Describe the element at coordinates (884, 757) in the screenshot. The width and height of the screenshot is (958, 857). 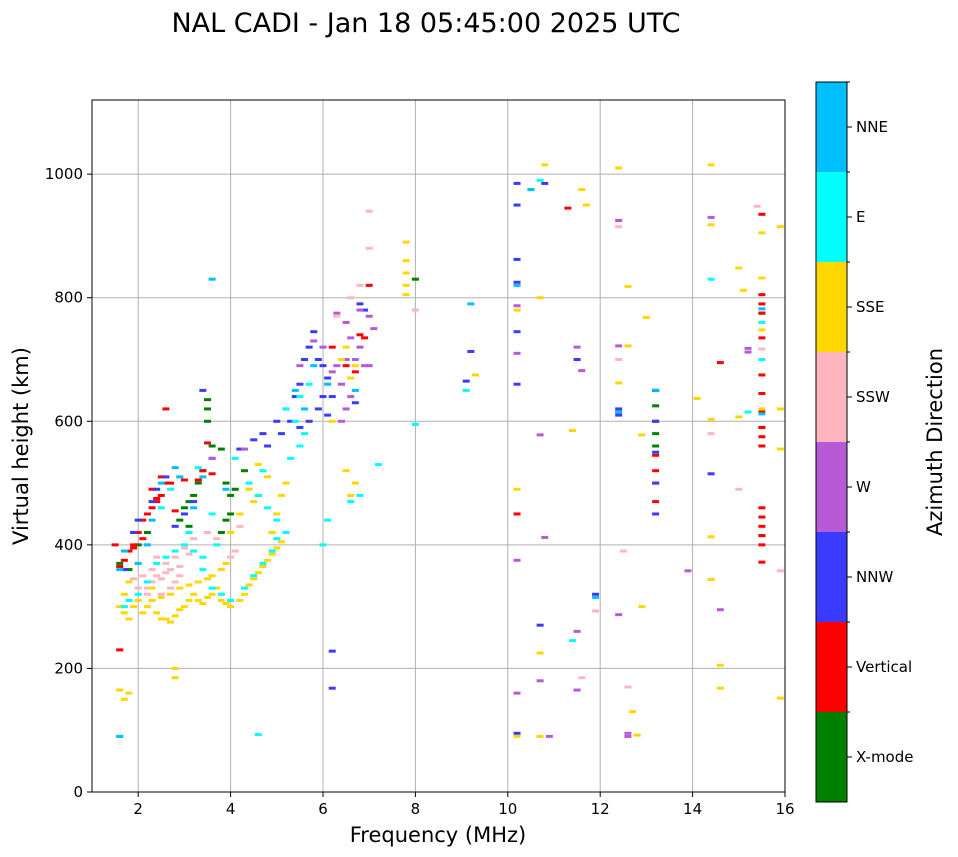
I see `colorbar-tick-label: X-mode` at that location.